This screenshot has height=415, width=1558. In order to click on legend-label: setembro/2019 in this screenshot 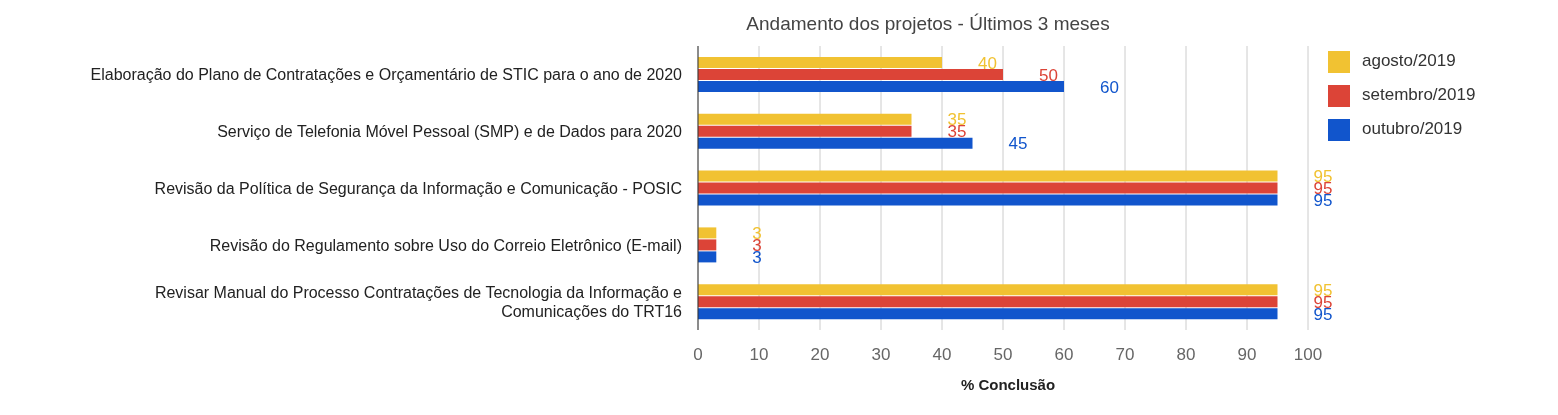, I will do `click(1419, 94)`.